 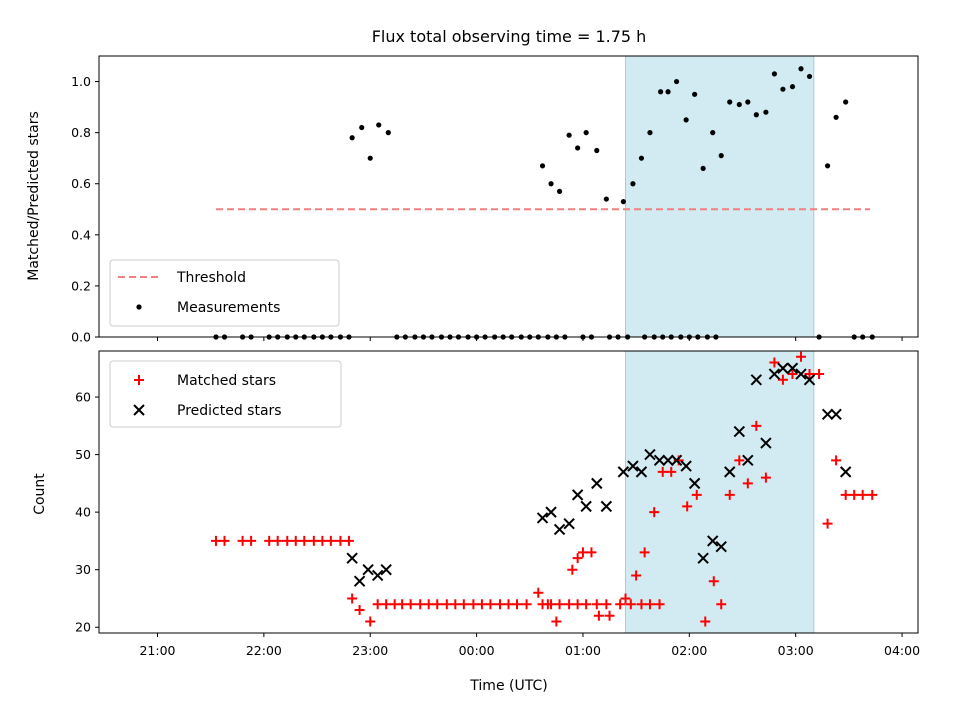 What do you see at coordinates (228, 308) in the screenshot?
I see `legend-measurement-label: Measurements` at bounding box center [228, 308].